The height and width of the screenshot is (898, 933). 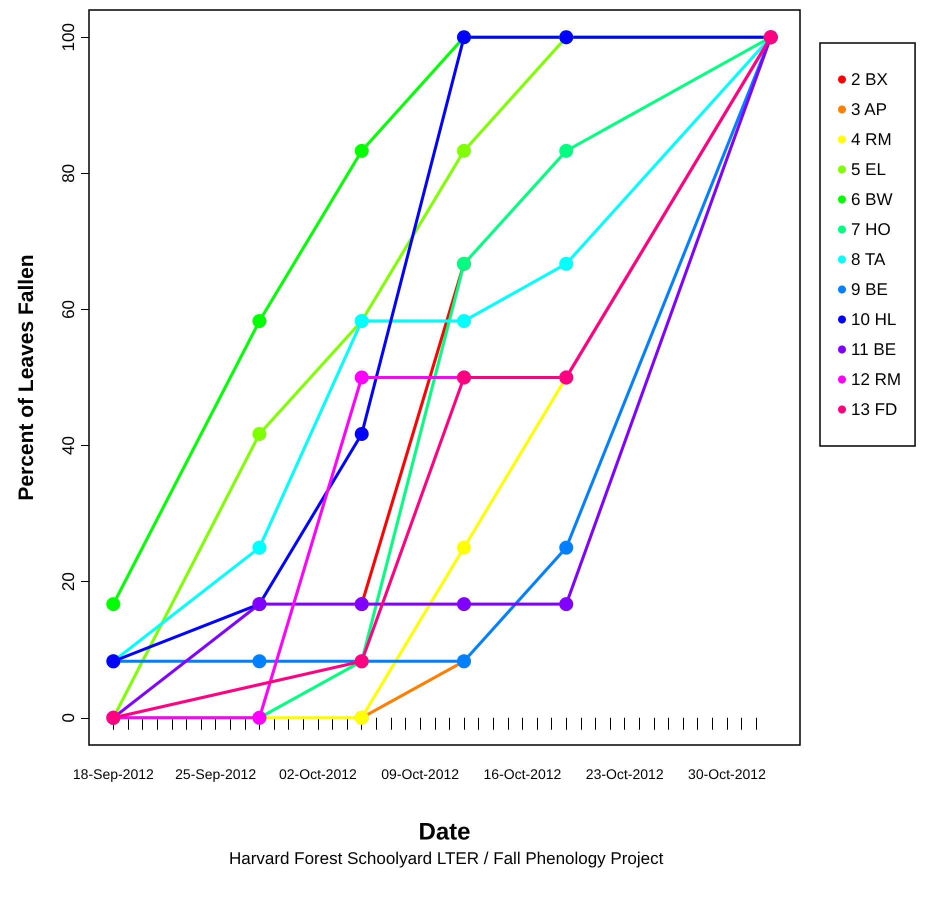 What do you see at coordinates (318, 774) in the screenshot?
I see `x-tick-label: 02-Oct-2012` at bounding box center [318, 774].